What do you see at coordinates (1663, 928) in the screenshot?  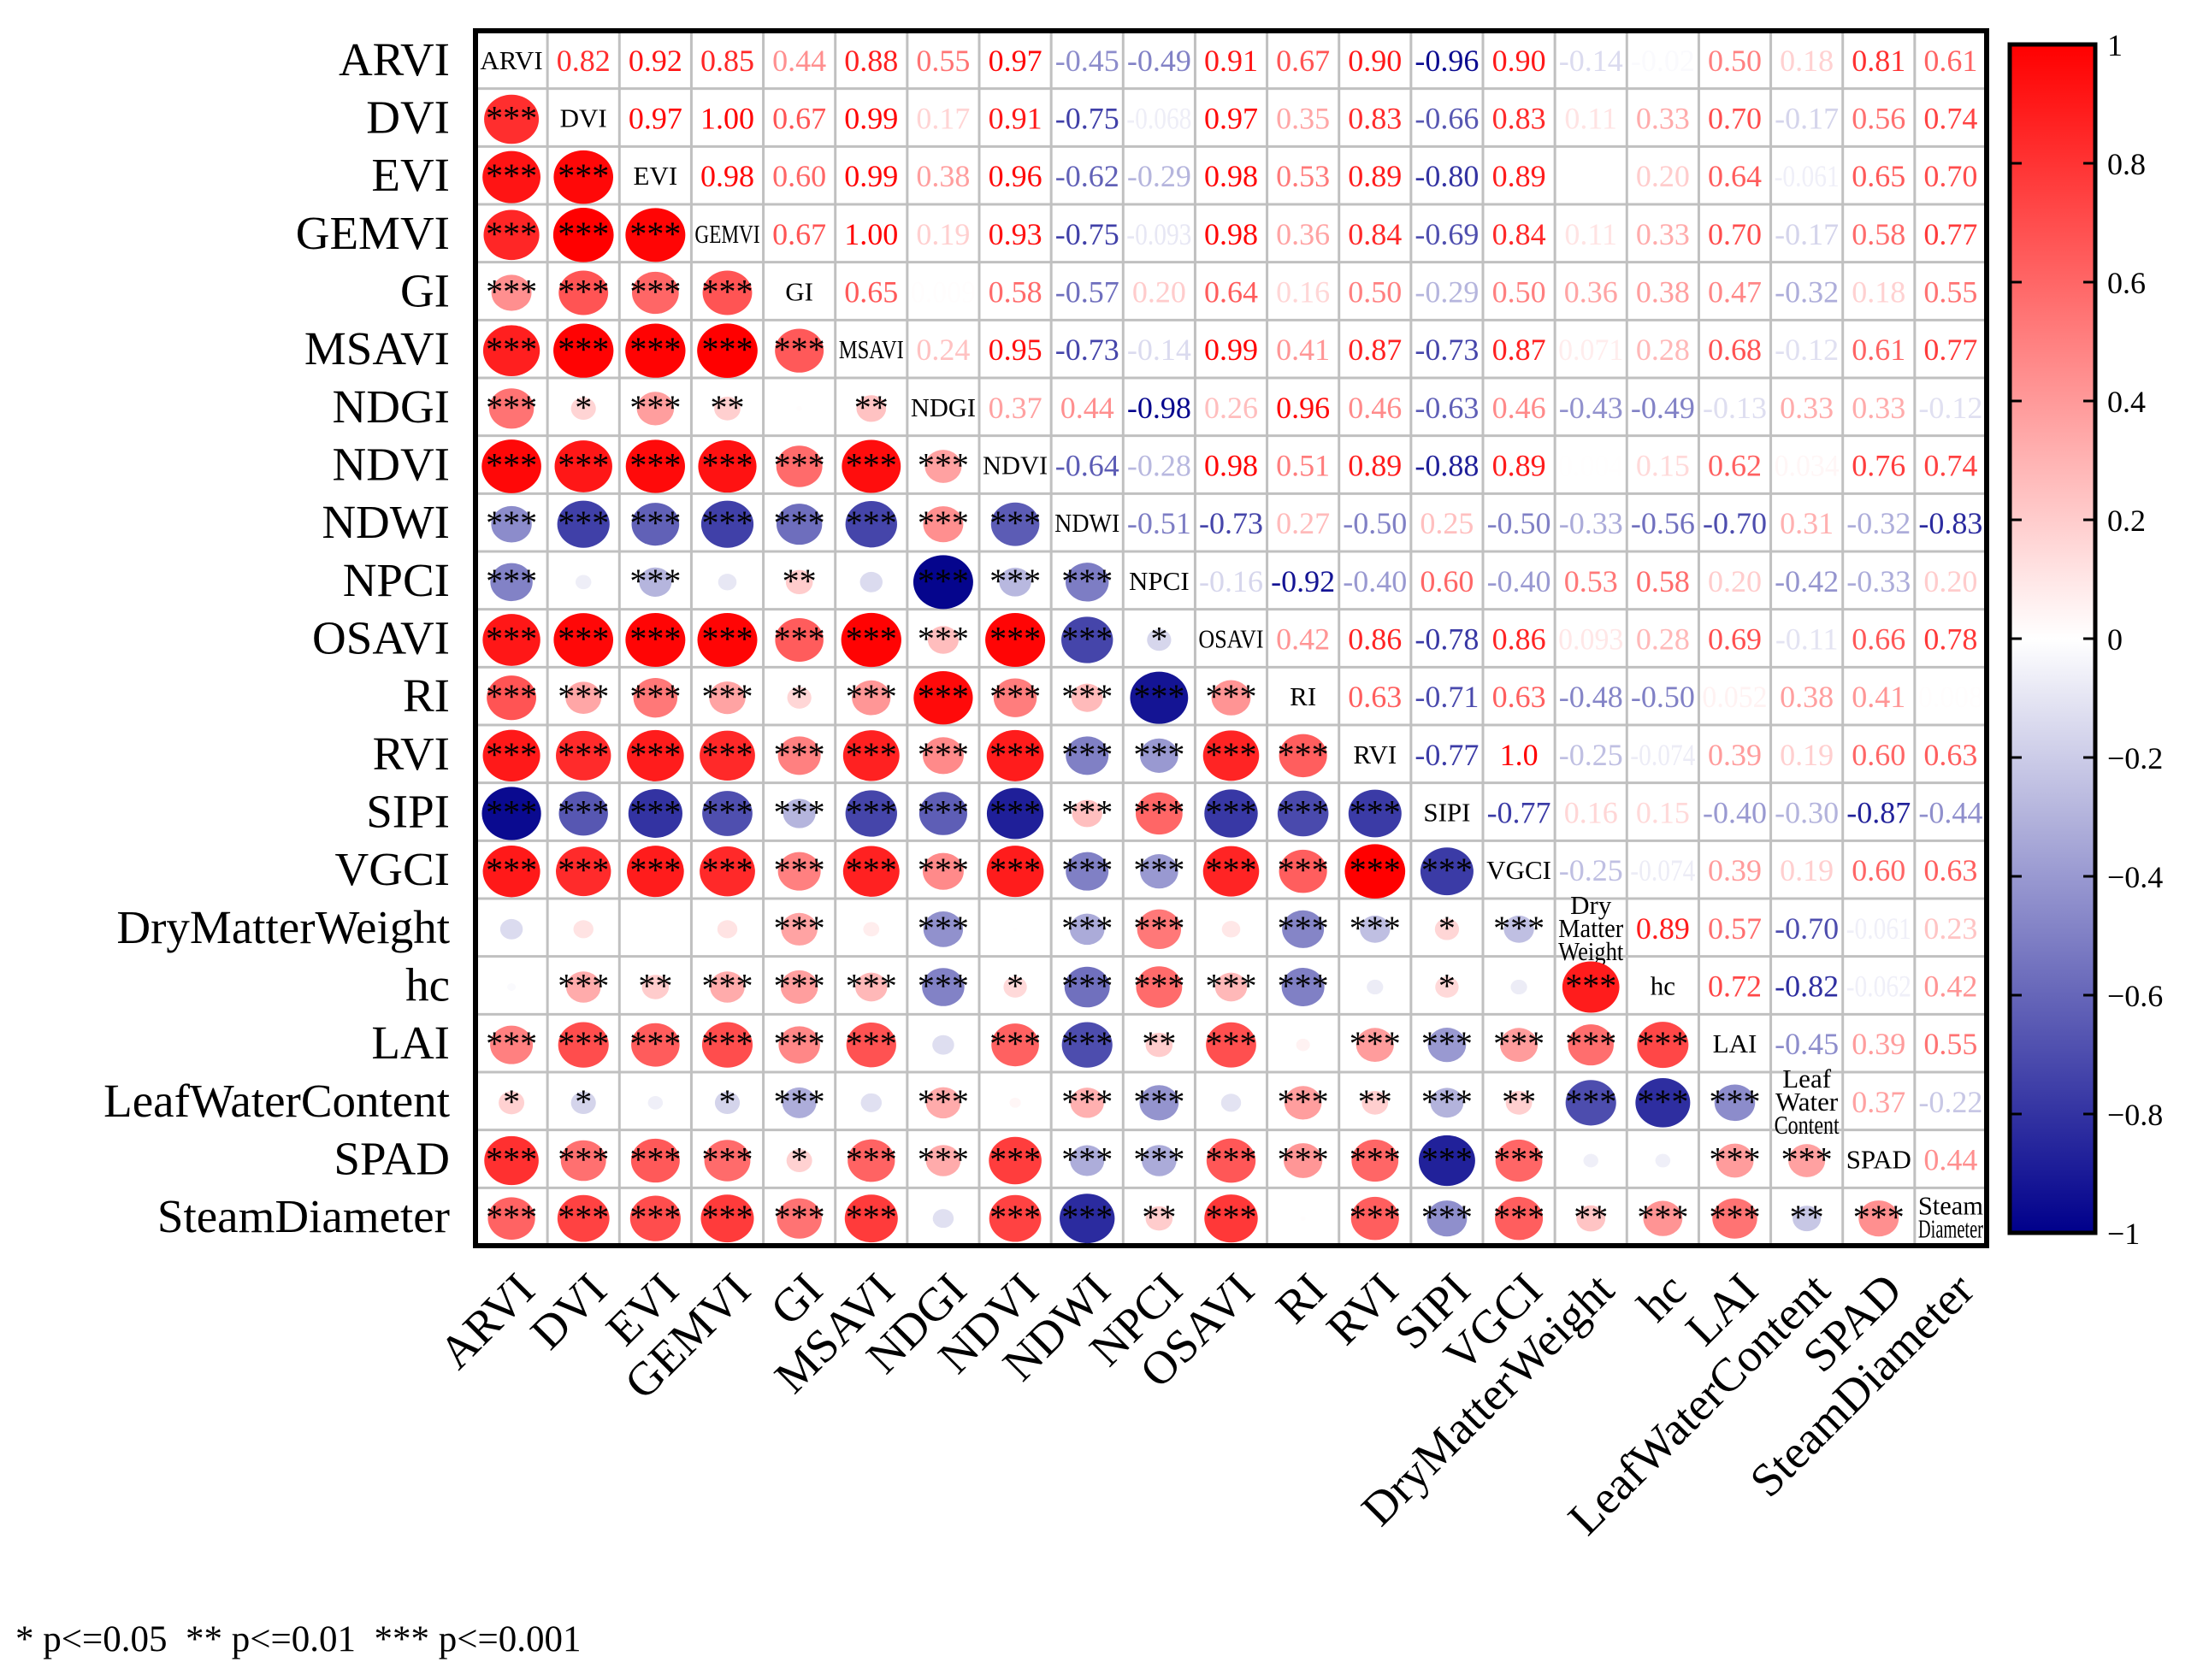 I see `correlation-value: 0.89` at bounding box center [1663, 928].